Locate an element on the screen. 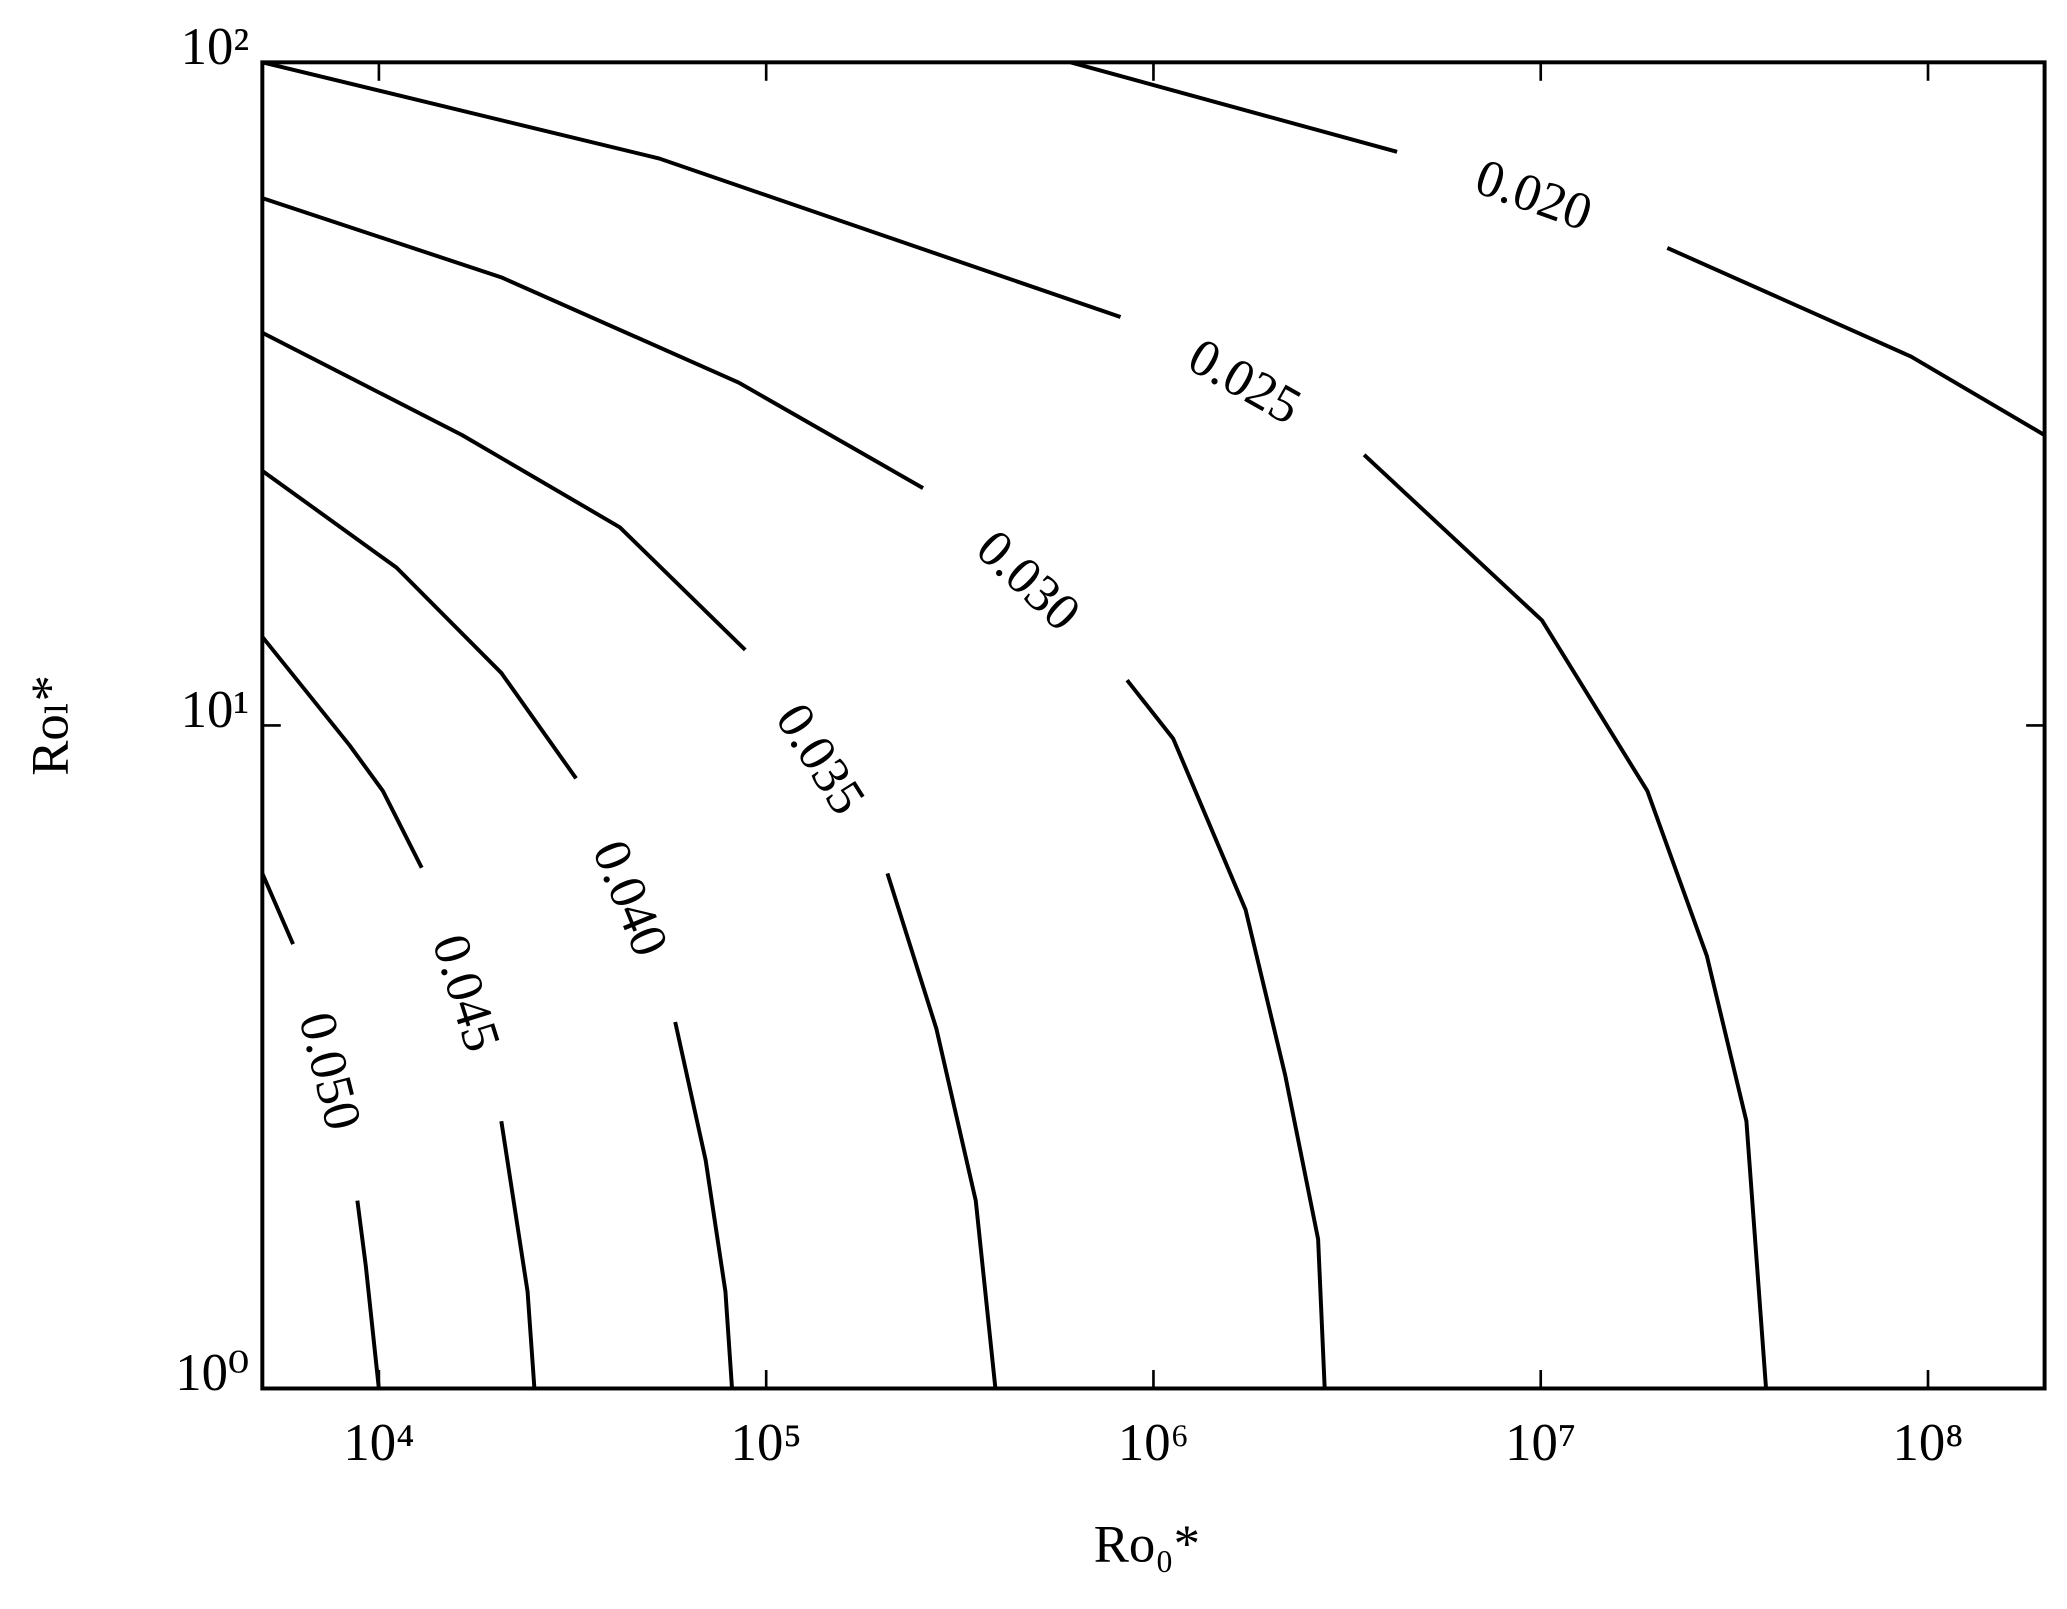 This screenshot has height=1609, width=2067. contour-label: 0.025 is located at coordinates (1245, 381).